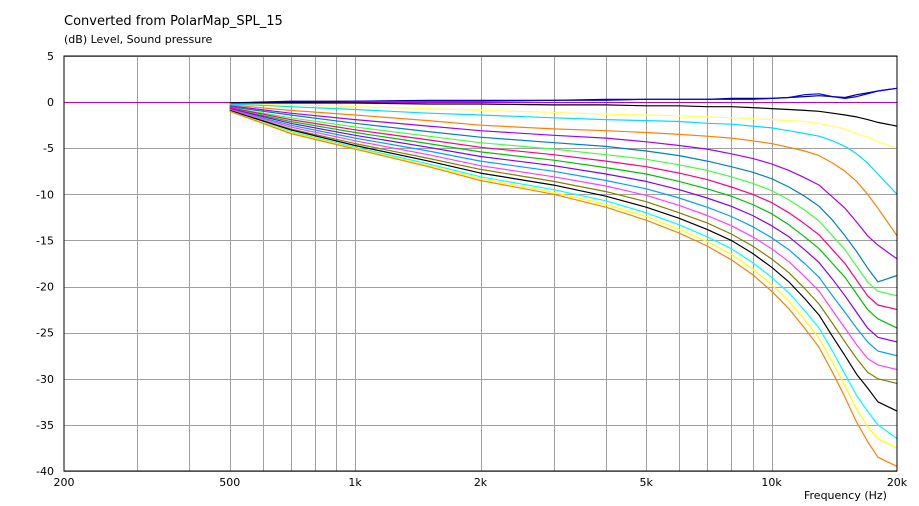 The height and width of the screenshot is (506, 919). Describe the element at coordinates (897, 482) in the screenshot. I see `x-tick-label: 20k` at that location.